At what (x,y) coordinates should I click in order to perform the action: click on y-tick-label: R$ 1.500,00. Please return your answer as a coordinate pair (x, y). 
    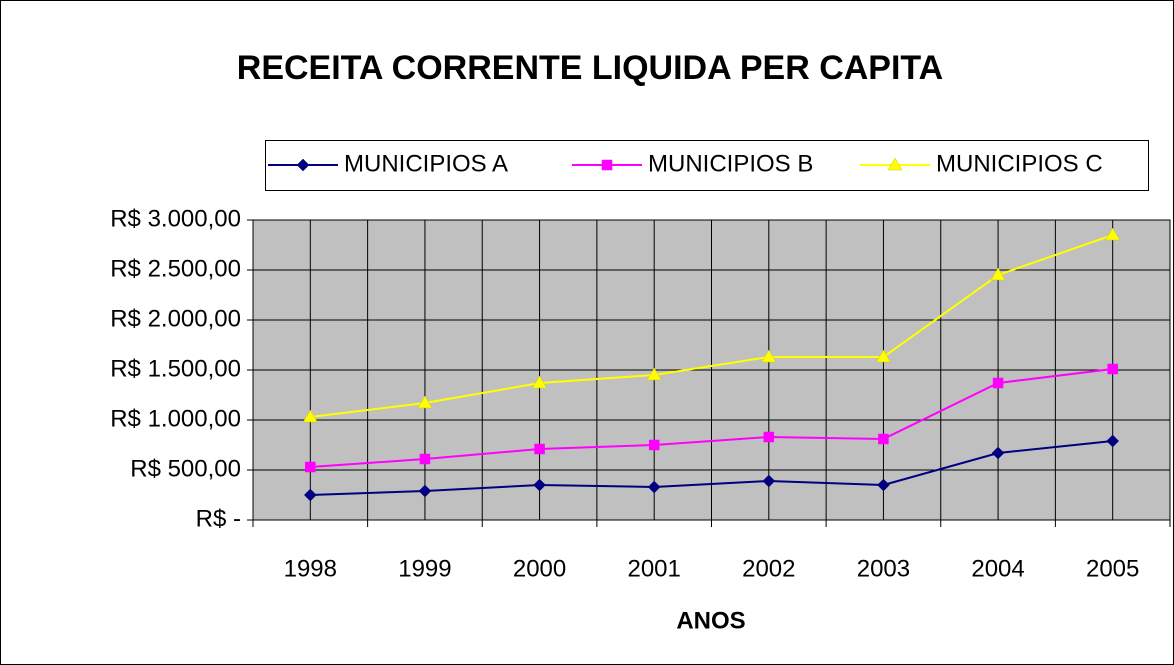
    Looking at the image, I should click on (175, 368).